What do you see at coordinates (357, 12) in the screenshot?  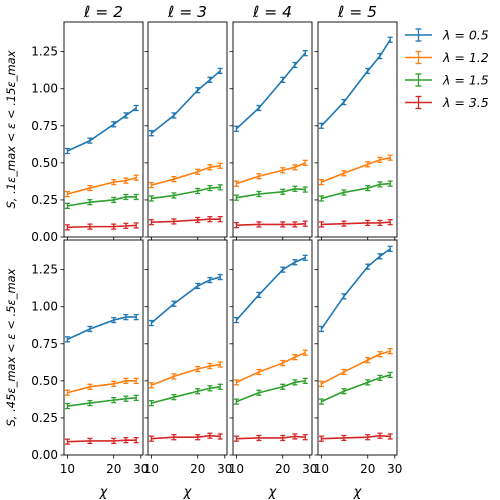 I see `column-title: ℓ = 5` at bounding box center [357, 12].